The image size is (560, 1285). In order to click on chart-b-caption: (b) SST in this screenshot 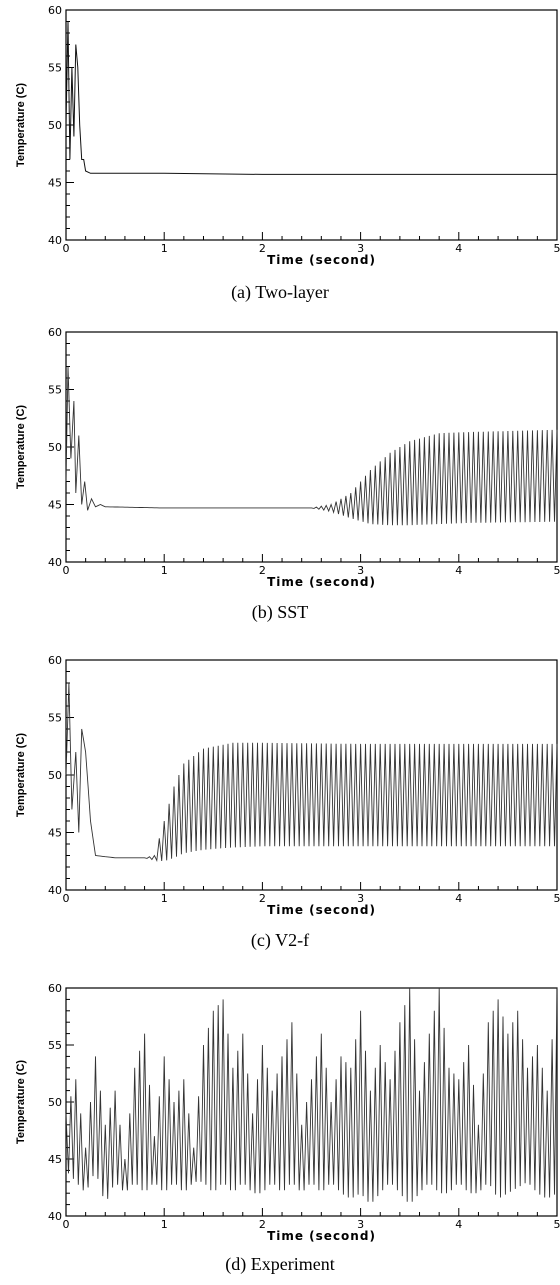, I will do `click(280, 612)`.